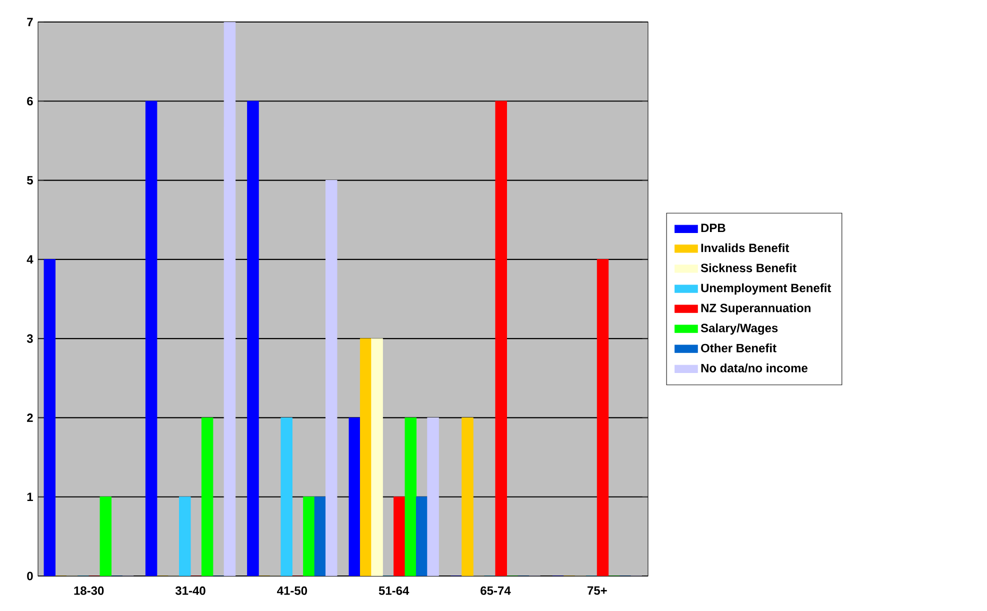 The width and height of the screenshot is (987, 611). Describe the element at coordinates (754, 368) in the screenshot. I see `legend-label: No data/no income` at that location.